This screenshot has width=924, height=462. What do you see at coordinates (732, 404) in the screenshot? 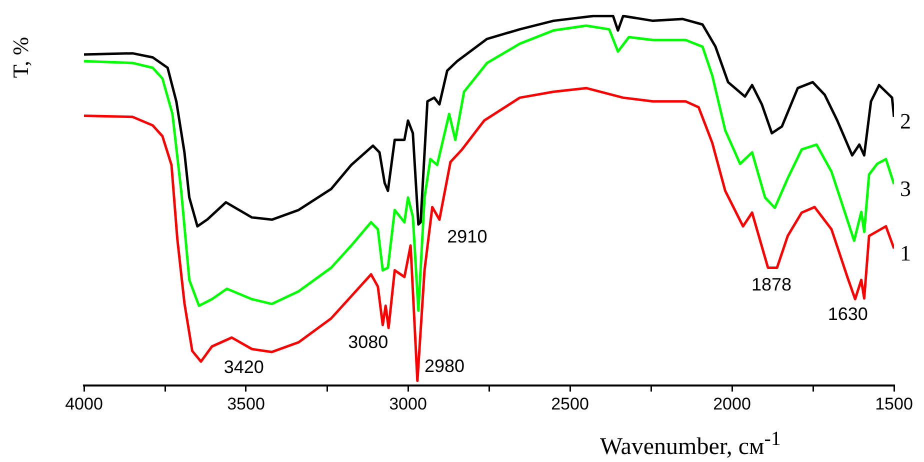
I see `x-tick-label: 2000` at bounding box center [732, 404].